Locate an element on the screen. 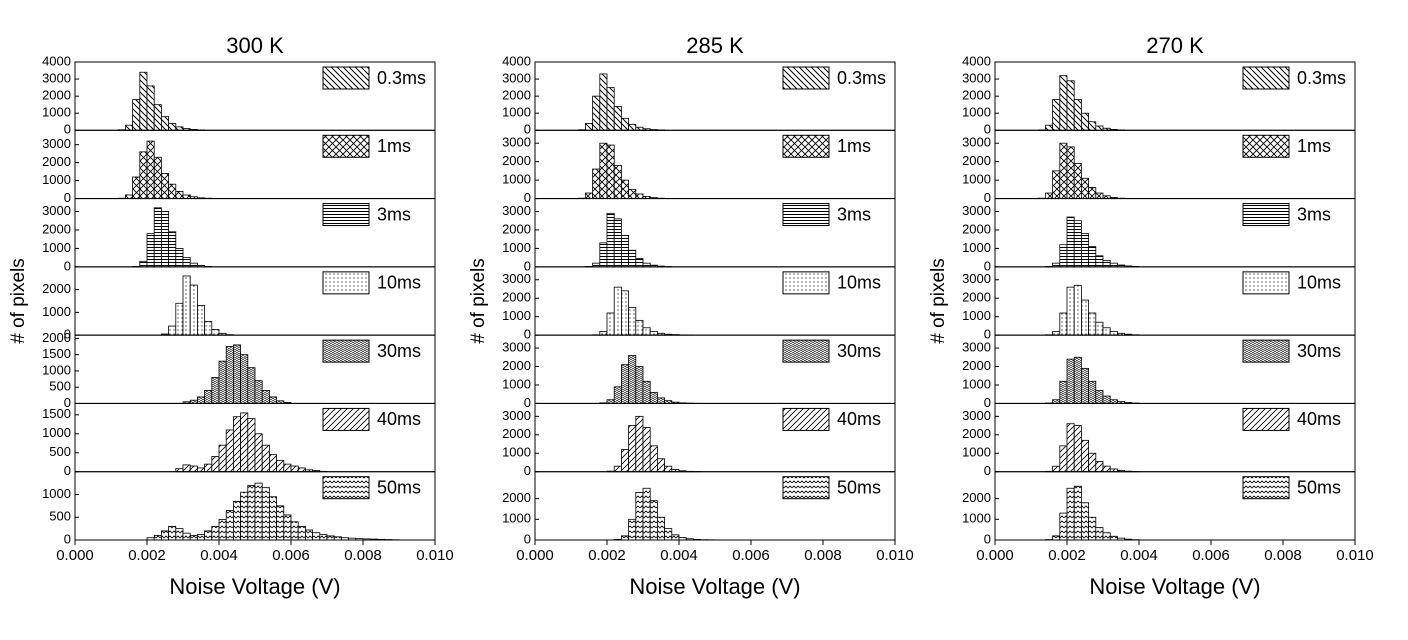 This screenshot has height=640, width=1408. x-tick-label: 0.010 is located at coordinates (435, 555).